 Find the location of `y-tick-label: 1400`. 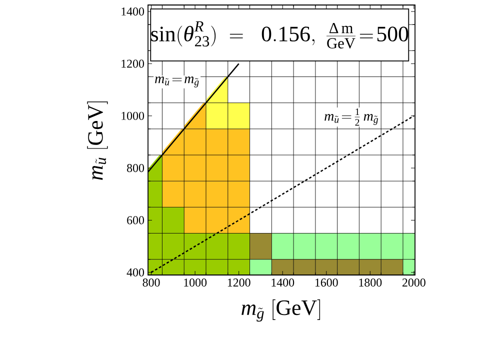

y-tick-label: 1400 is located at coordinates (133, 11).